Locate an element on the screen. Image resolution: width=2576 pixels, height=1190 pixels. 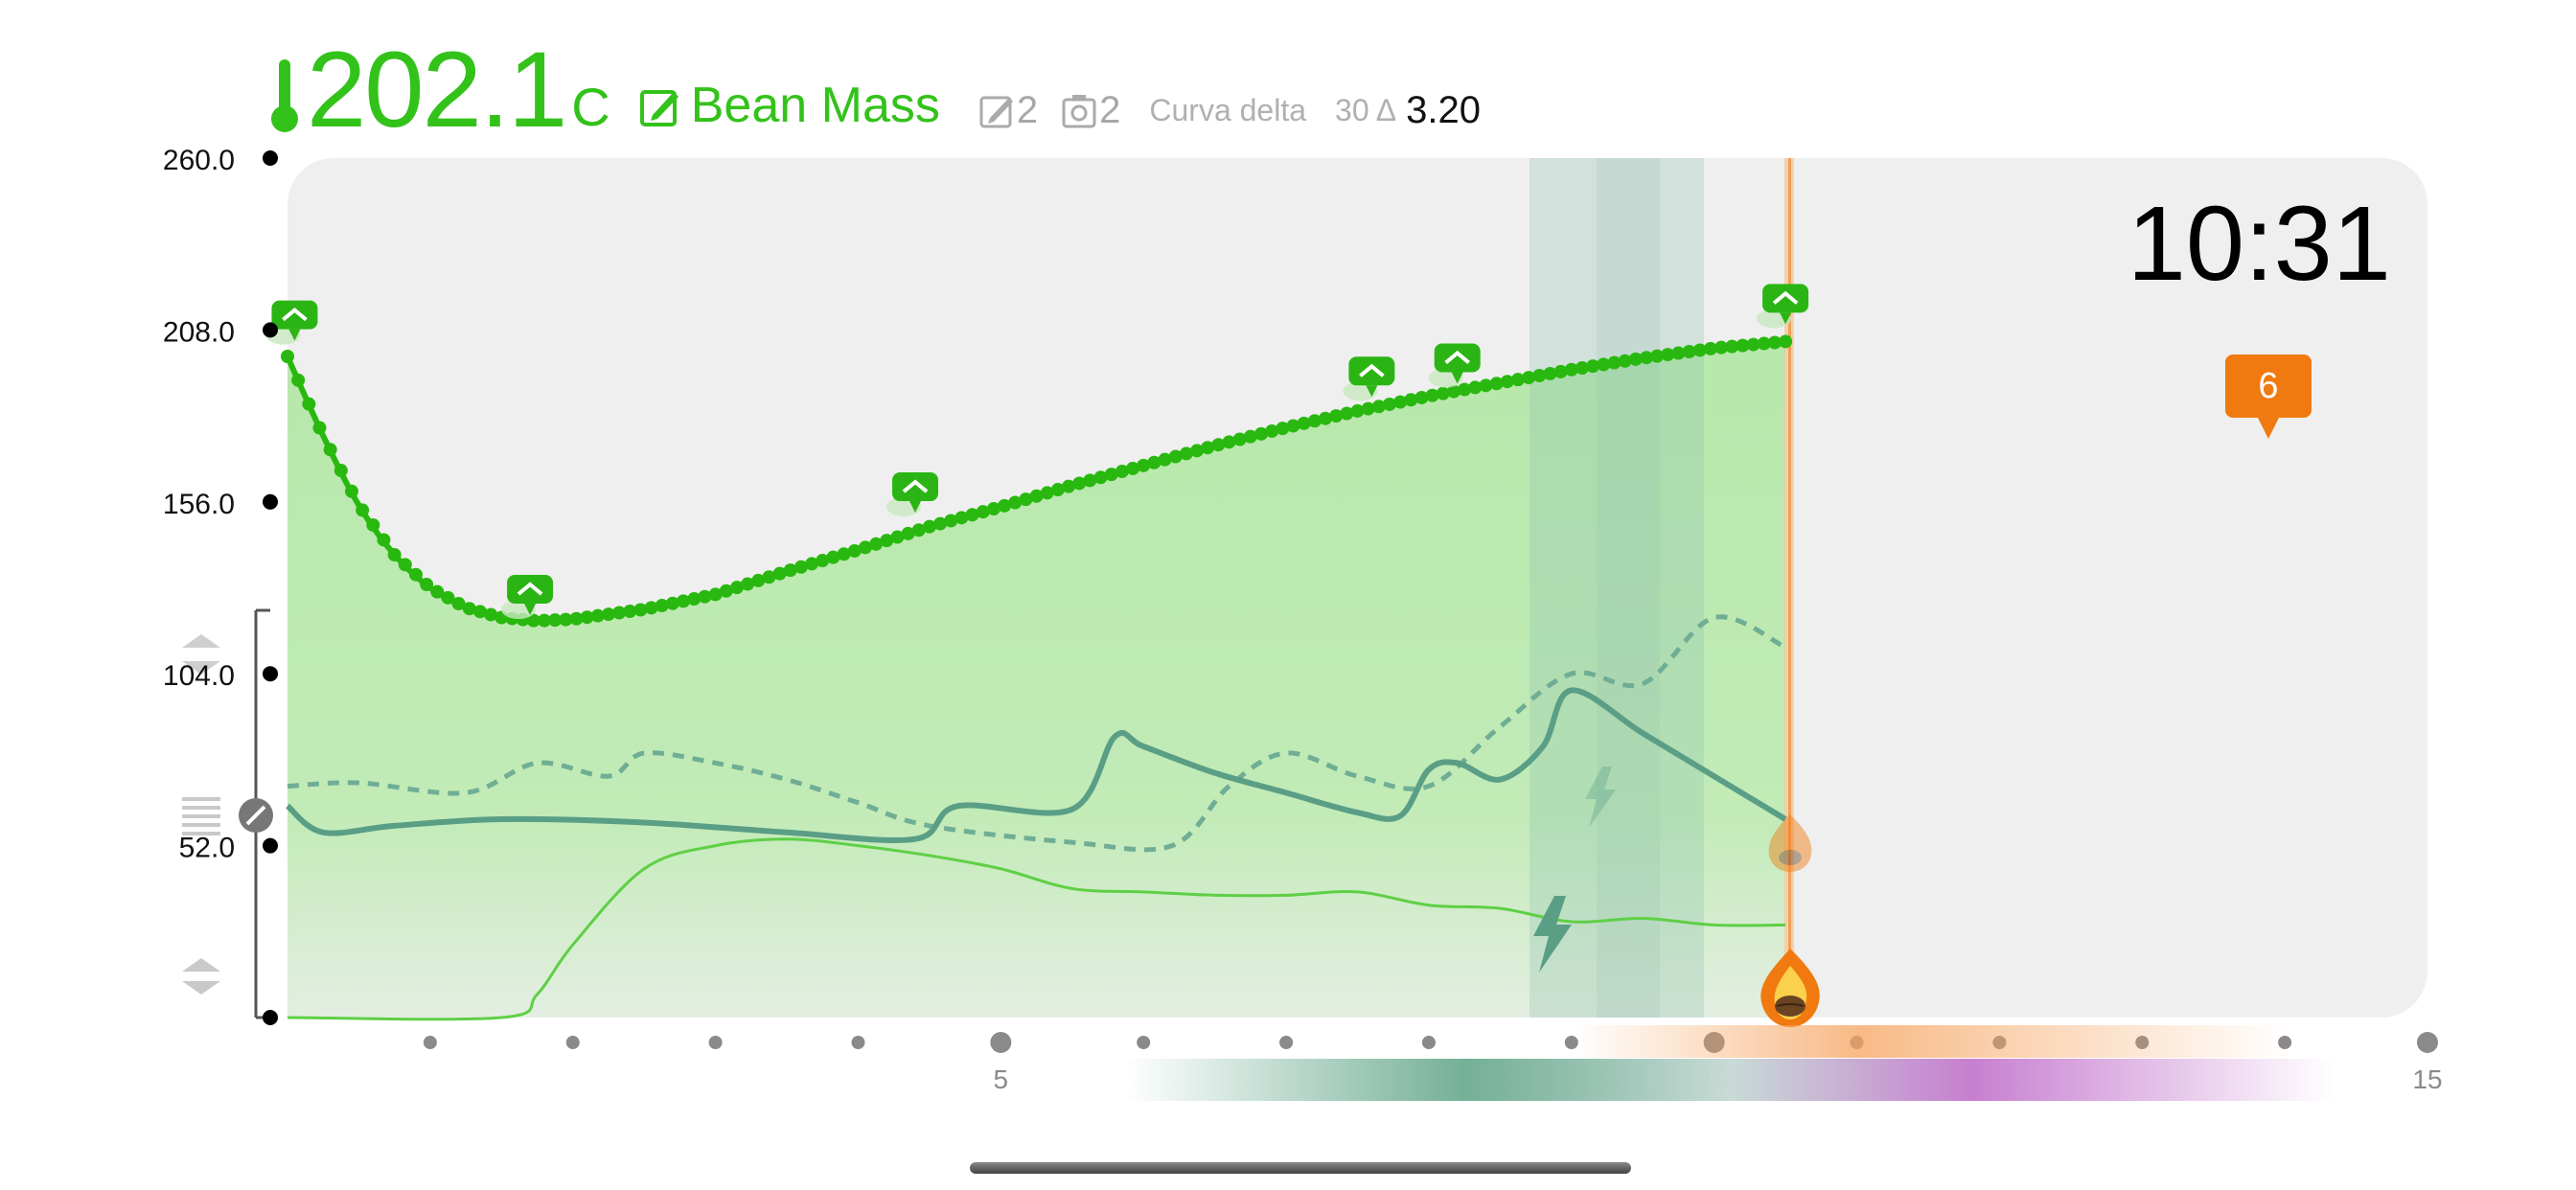
rail-handle-icon is located at coordinates (256, 816).